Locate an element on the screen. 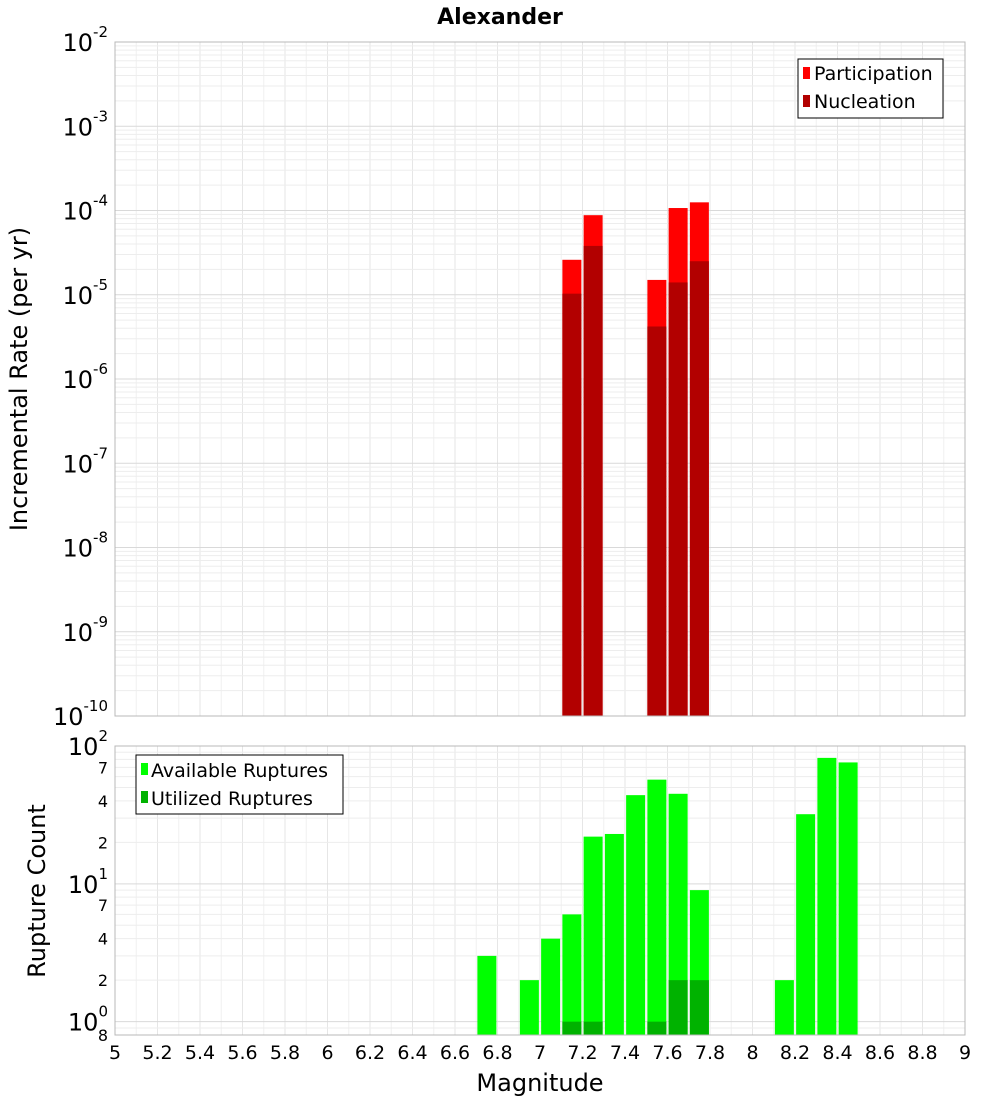 This screenshot has width=1000, height=1100. bottom-legend-box is located at coordinates (239, 784).